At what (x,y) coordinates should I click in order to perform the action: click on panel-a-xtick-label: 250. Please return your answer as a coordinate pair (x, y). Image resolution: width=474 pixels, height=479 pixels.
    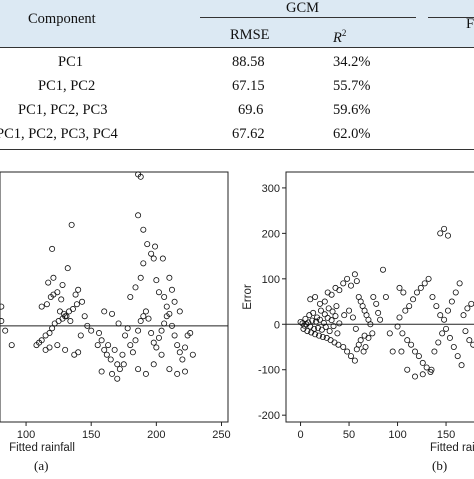
    Looking at the image, I should click on (221, 435).